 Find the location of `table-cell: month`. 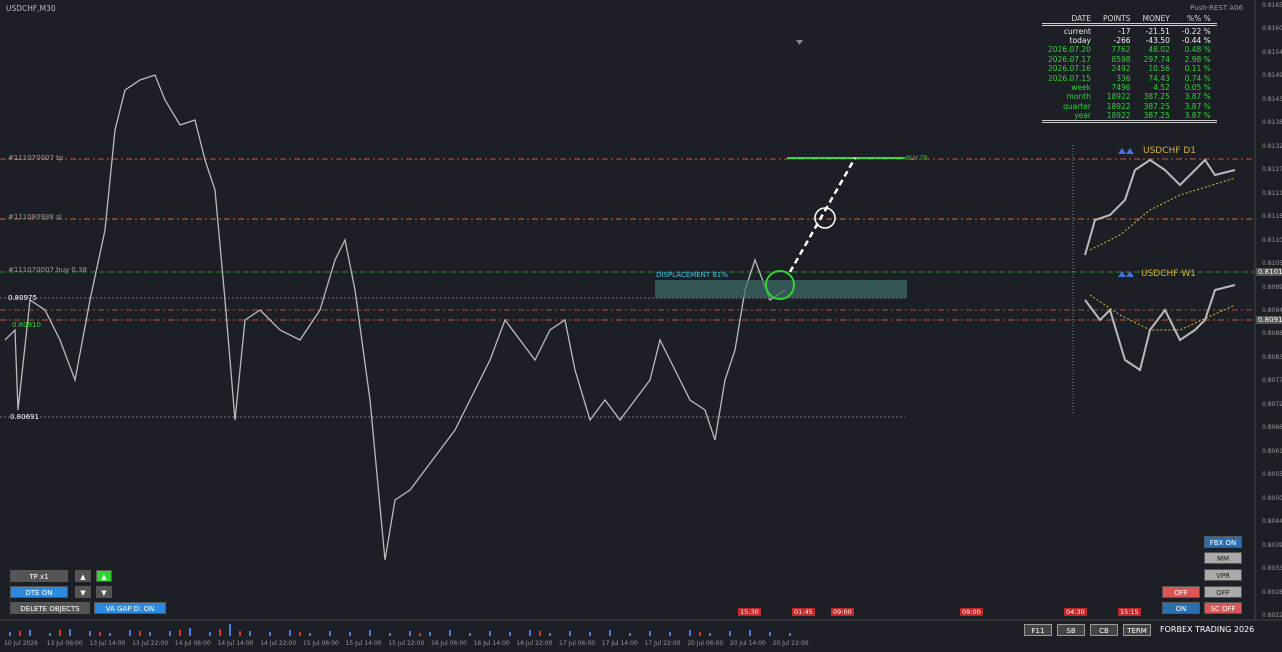

table-cell: month is located at coordinates (1078, 97).